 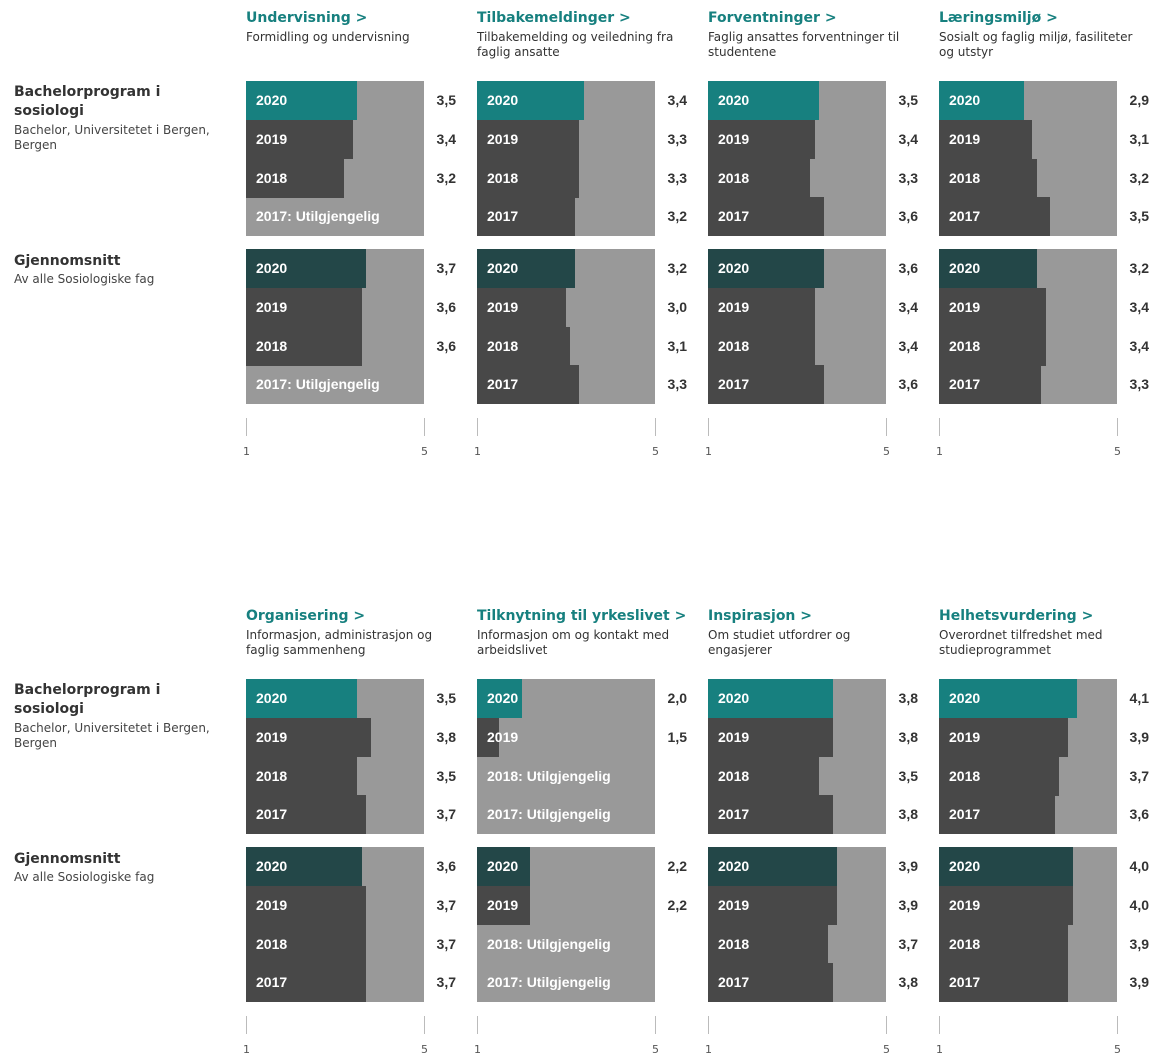 I want to click on year-label: 2018: Utilgjengelig, so click(x=549, y=775).